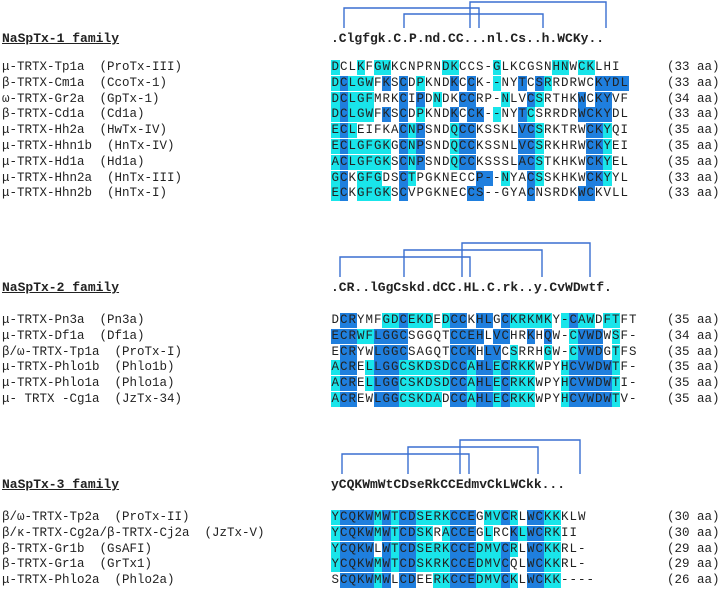 Image resolution: width=728 pixels, height=598 pixels. What do you see at coordinates (61, 484) in the screenshot?
I see `family-title: NaSpTx-3 family` at bounding box center [61, 484].